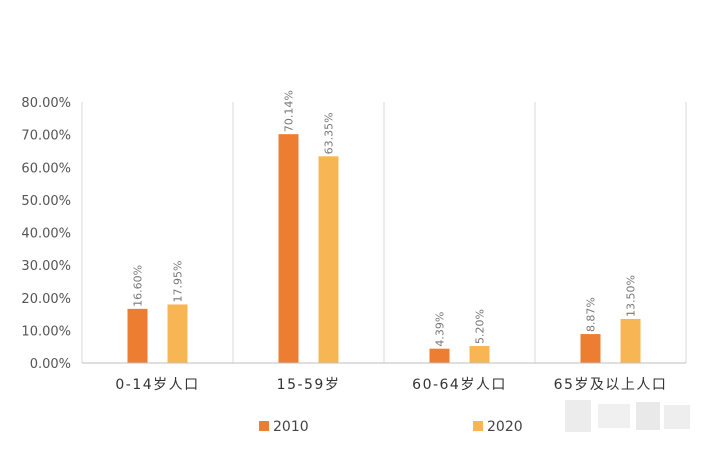 Image resolution: width=714 pixels, height=459 pixels. I want to click on y-tick-label: 70.00%, so click(46, 136).